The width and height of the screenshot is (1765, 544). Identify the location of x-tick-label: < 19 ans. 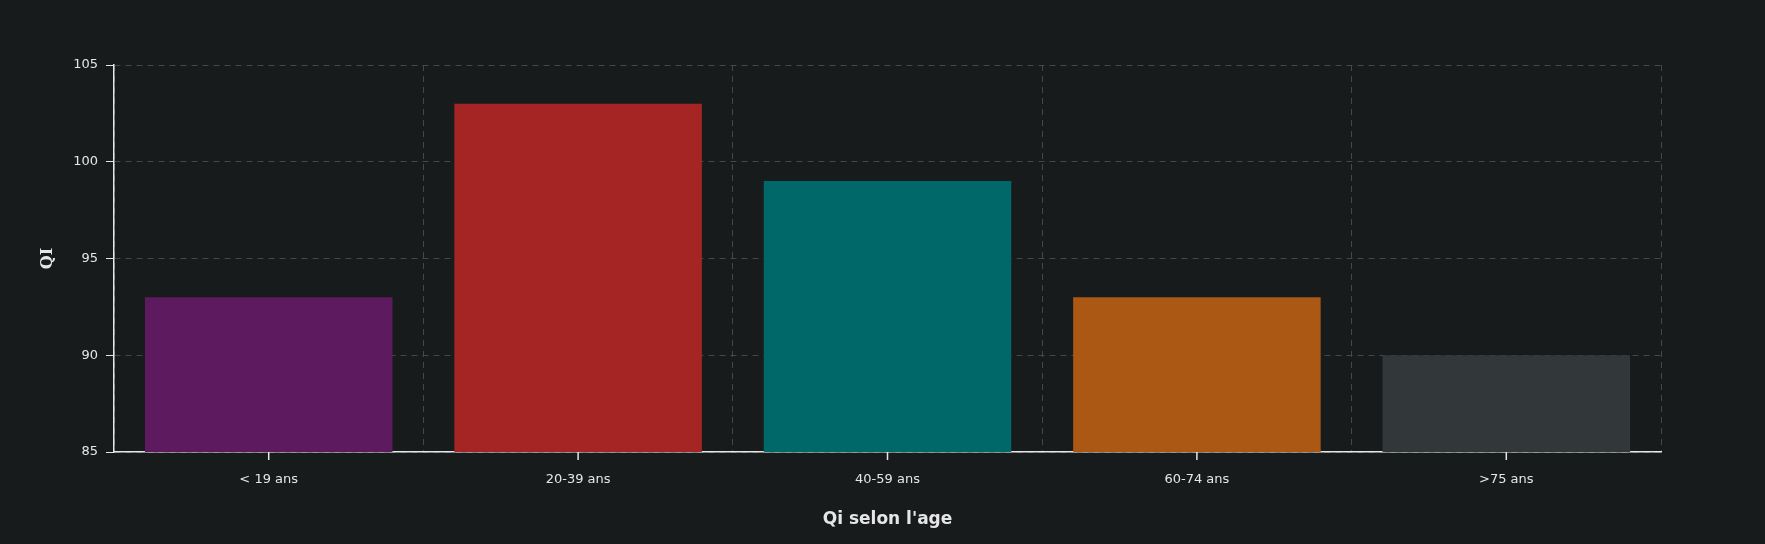
(269, 479).